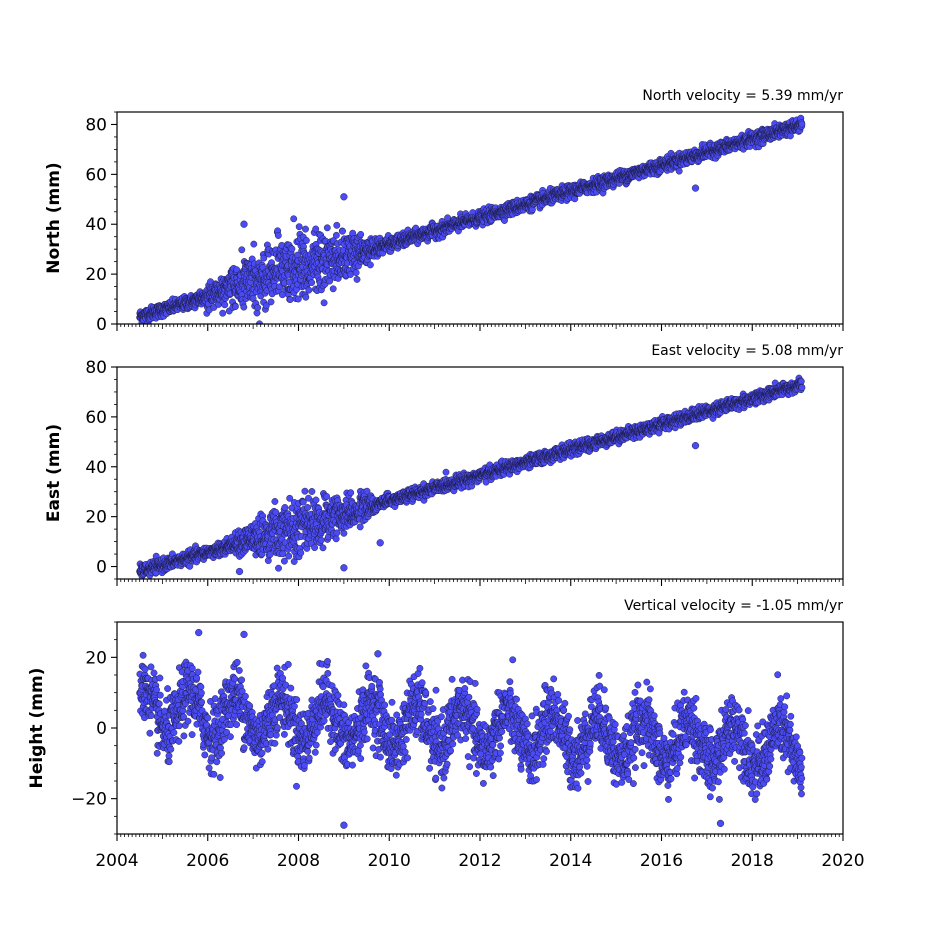 This screenshot has height=937, width=937. Describe the element at coordinates (96, 225) in the screenshot. I see `y-tick-label: 40` at that location.